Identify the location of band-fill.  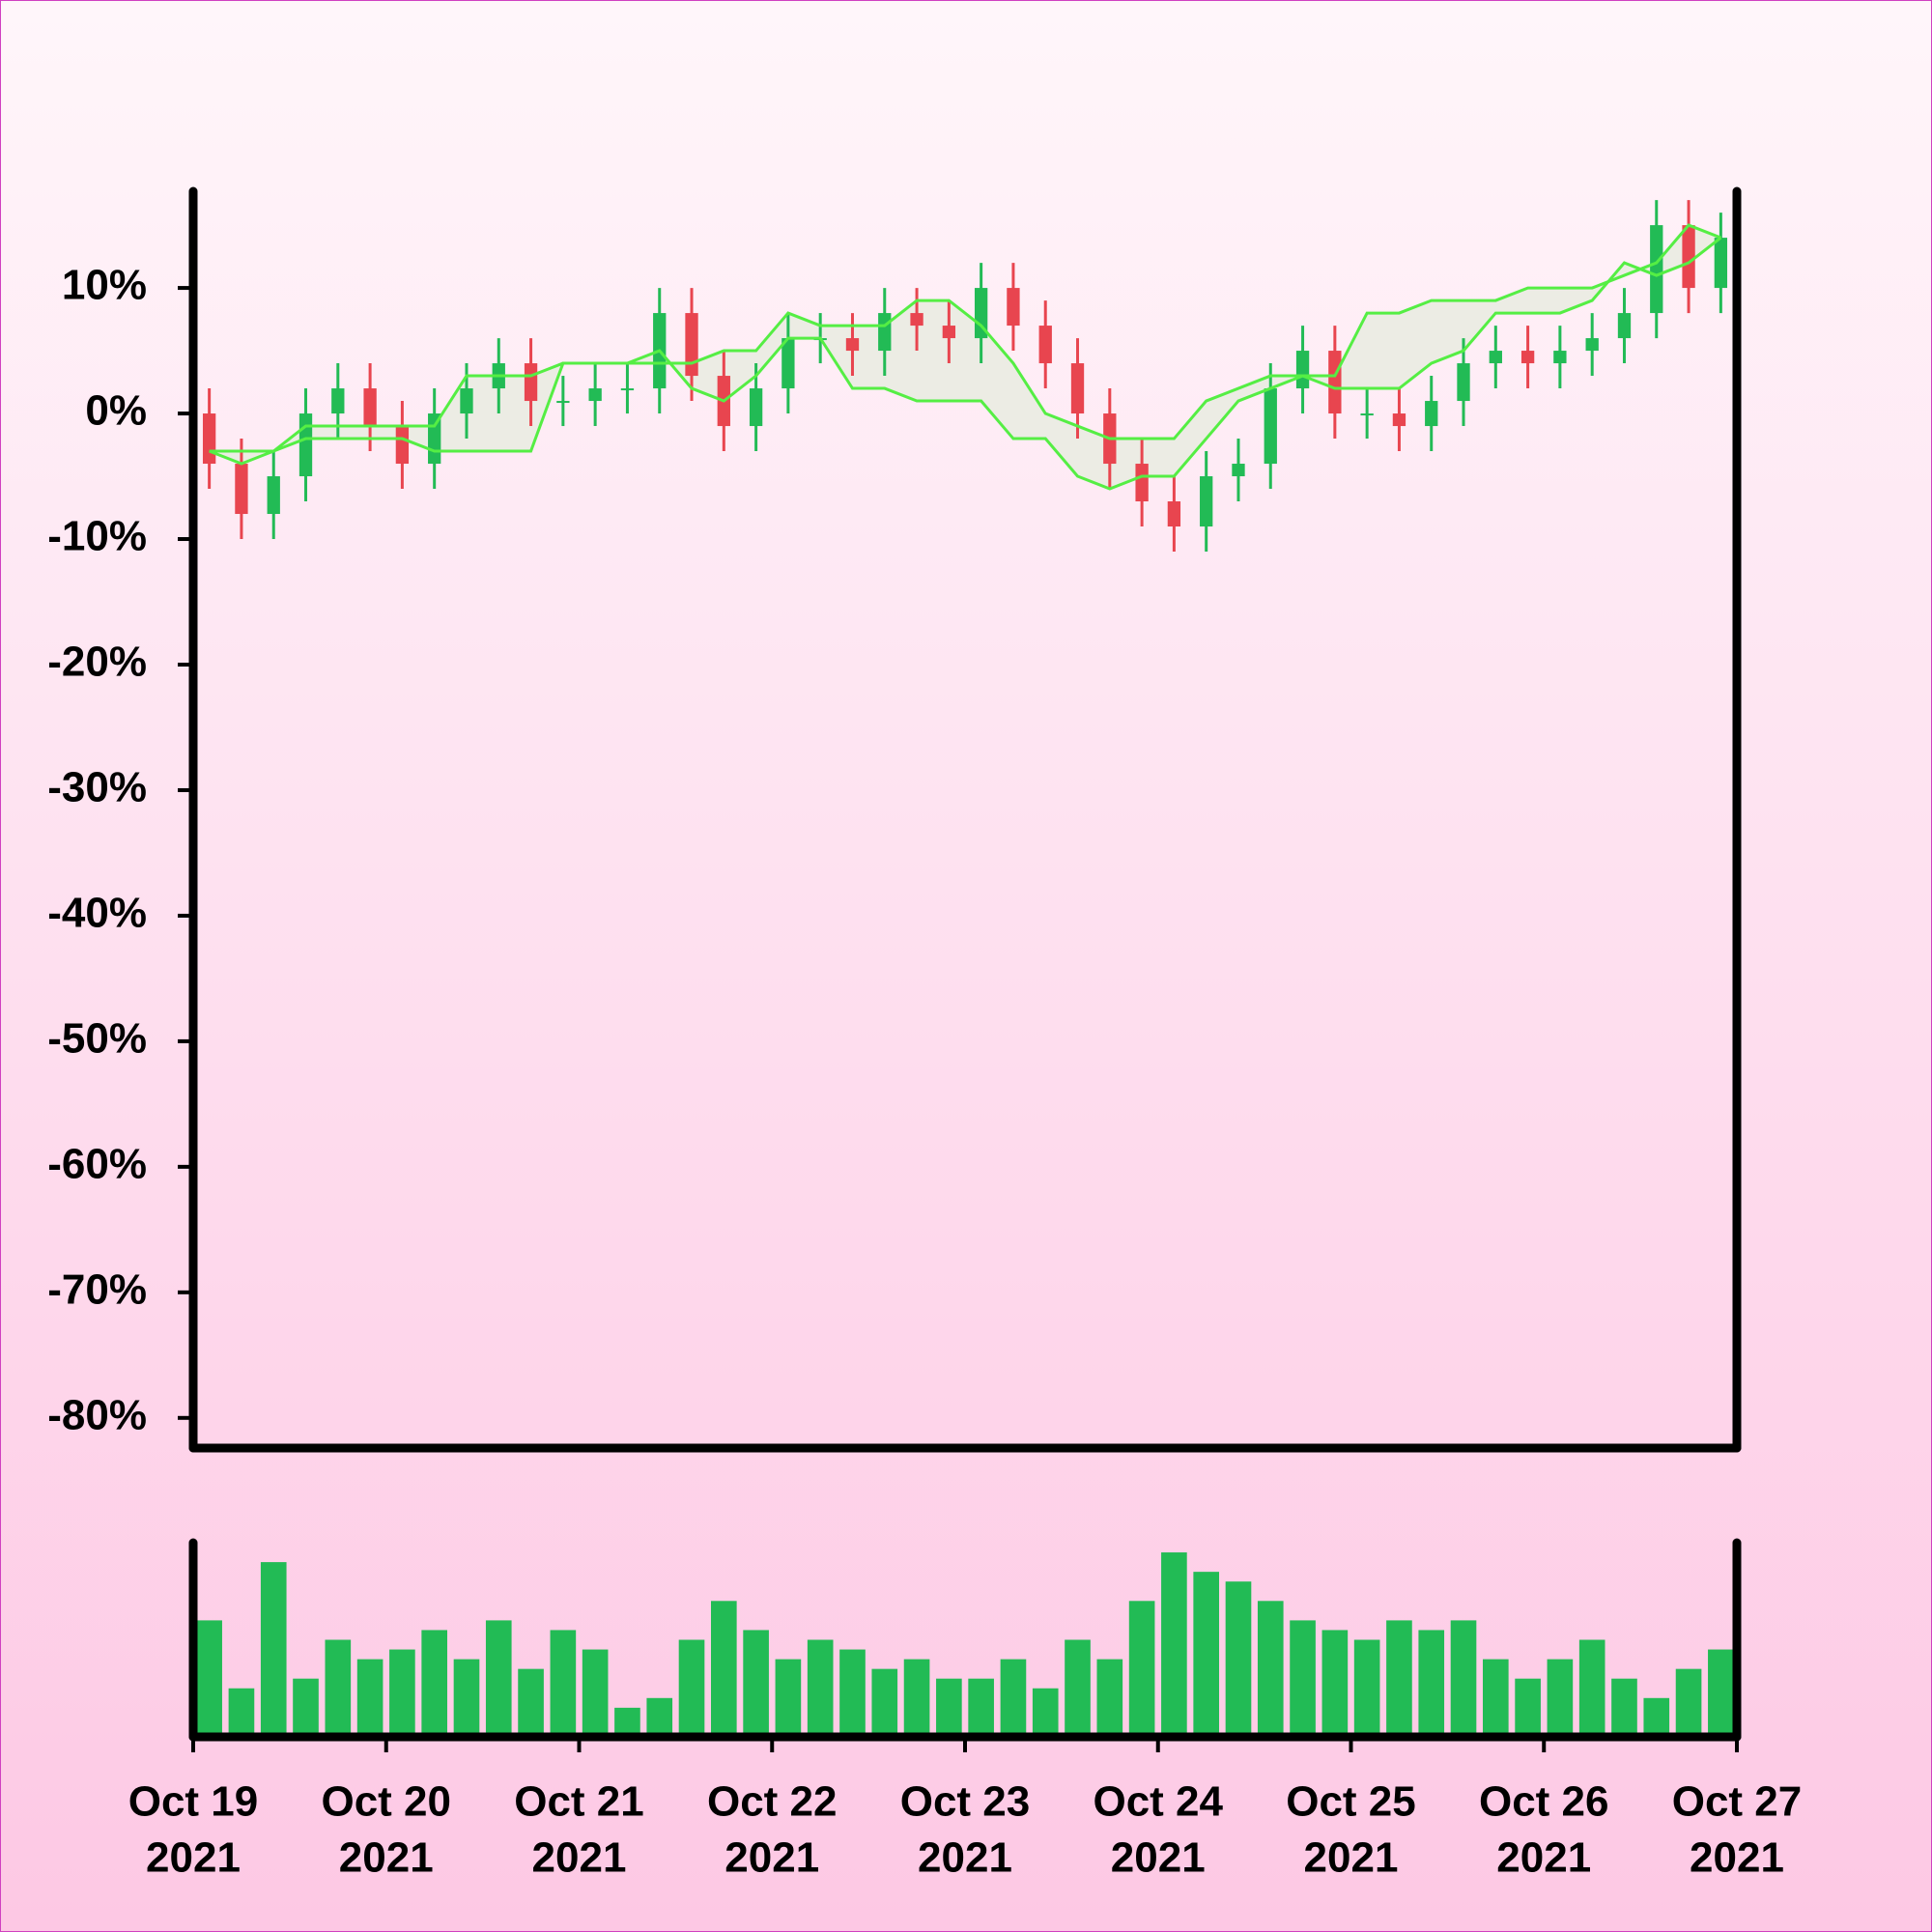
(965, 357).